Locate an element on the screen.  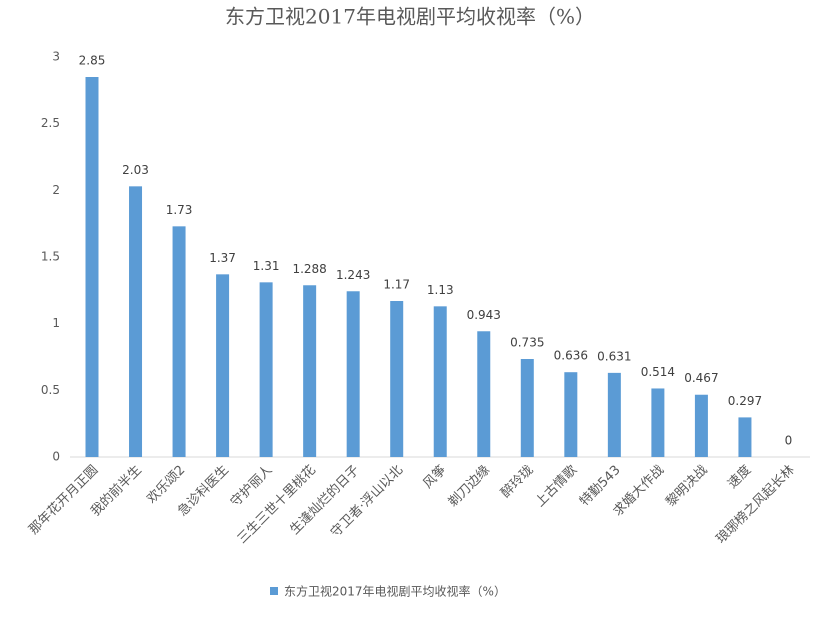
data-label: 1.37 is located at coordinates (222, 258).